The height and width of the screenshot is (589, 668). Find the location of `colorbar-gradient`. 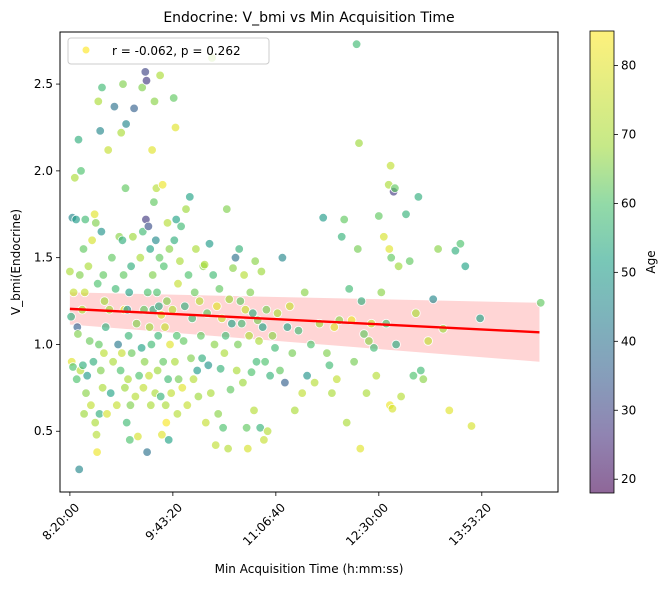

colorbar-gradient is located at coordinates (602, 262).